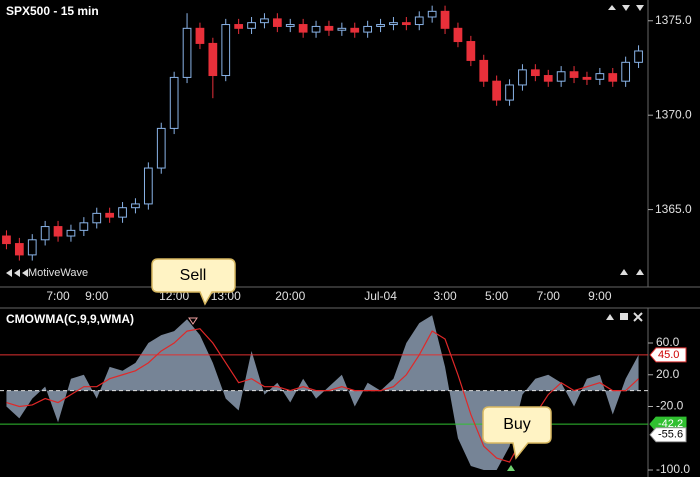 Image resolution: width=700 pixels, height=477 pixels. I want to click on y-tick-label: 20.0, so click(668, 374).